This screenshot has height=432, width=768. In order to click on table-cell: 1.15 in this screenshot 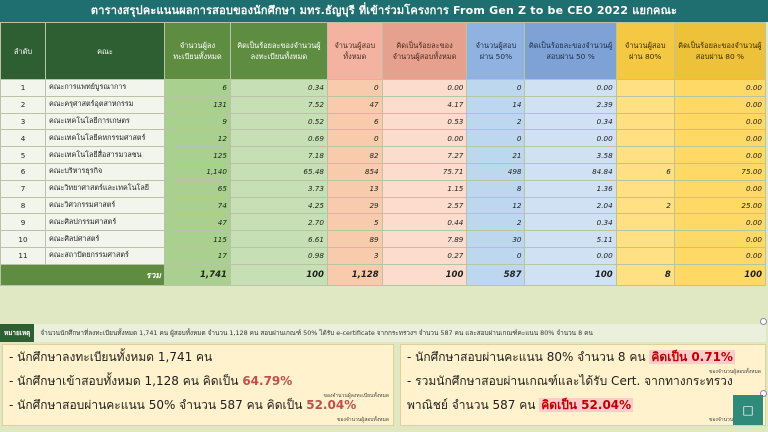, I will do `click(424, 188)`.